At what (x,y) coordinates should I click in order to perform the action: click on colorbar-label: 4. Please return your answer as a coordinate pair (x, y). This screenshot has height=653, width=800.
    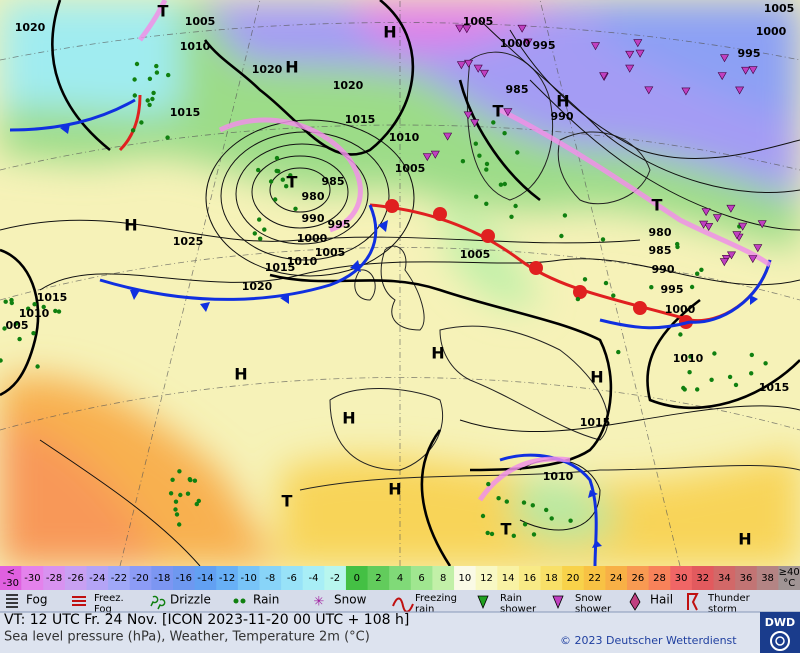
    Looking at the image, I should click on (400, 578).